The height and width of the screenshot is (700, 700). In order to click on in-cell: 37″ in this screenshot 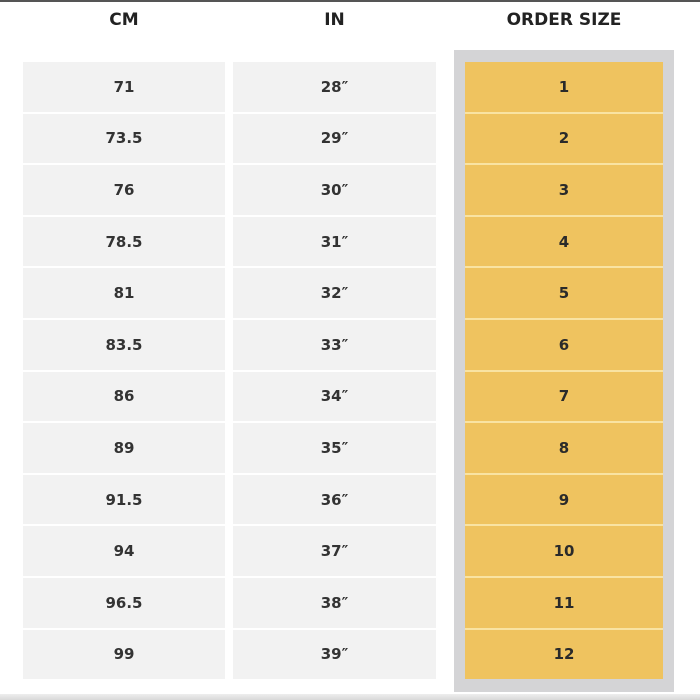, I will do `click(334, 551)`.